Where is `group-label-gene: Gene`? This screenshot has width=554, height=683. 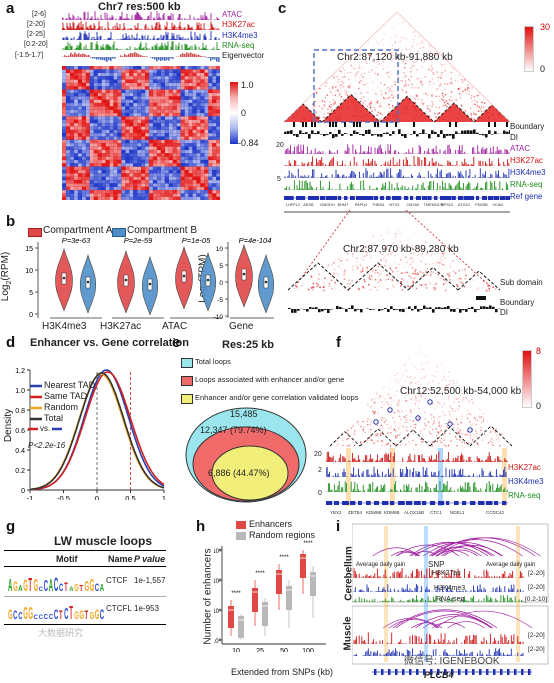 group-label-gene: Gene is located at coordinates (241, 326).